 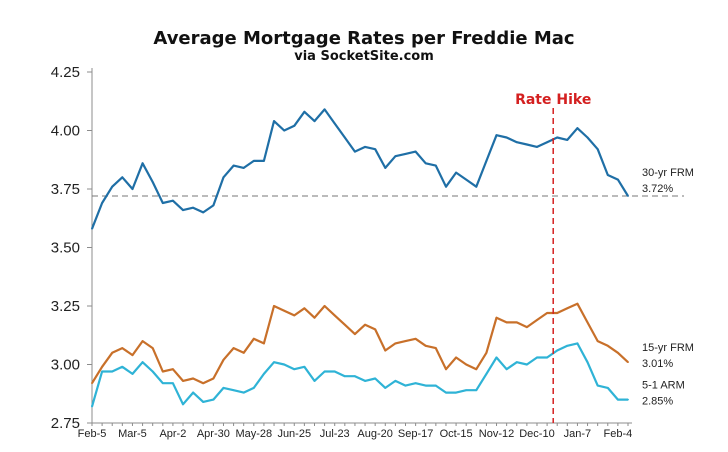 What do you see at coordinates (253, 434) in the screenshot?
I see `x-tick-label: May-28` at bounding box center [253, 434].